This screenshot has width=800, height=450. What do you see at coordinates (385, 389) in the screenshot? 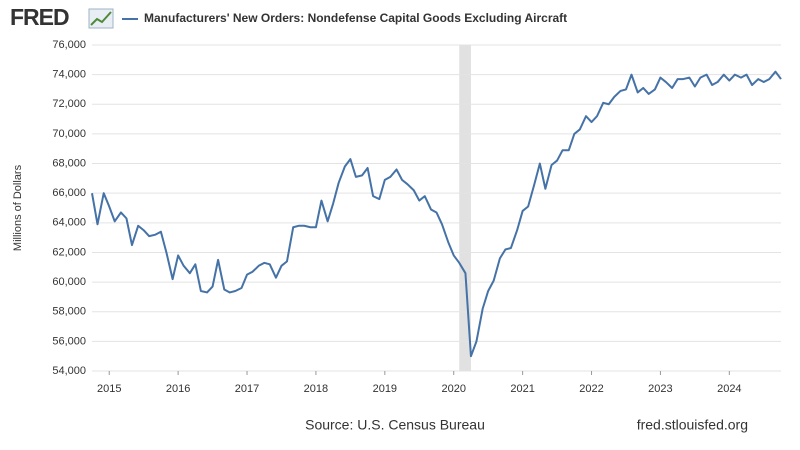
I see `x-tick-label: 2019` at bounding box center [385, 389].